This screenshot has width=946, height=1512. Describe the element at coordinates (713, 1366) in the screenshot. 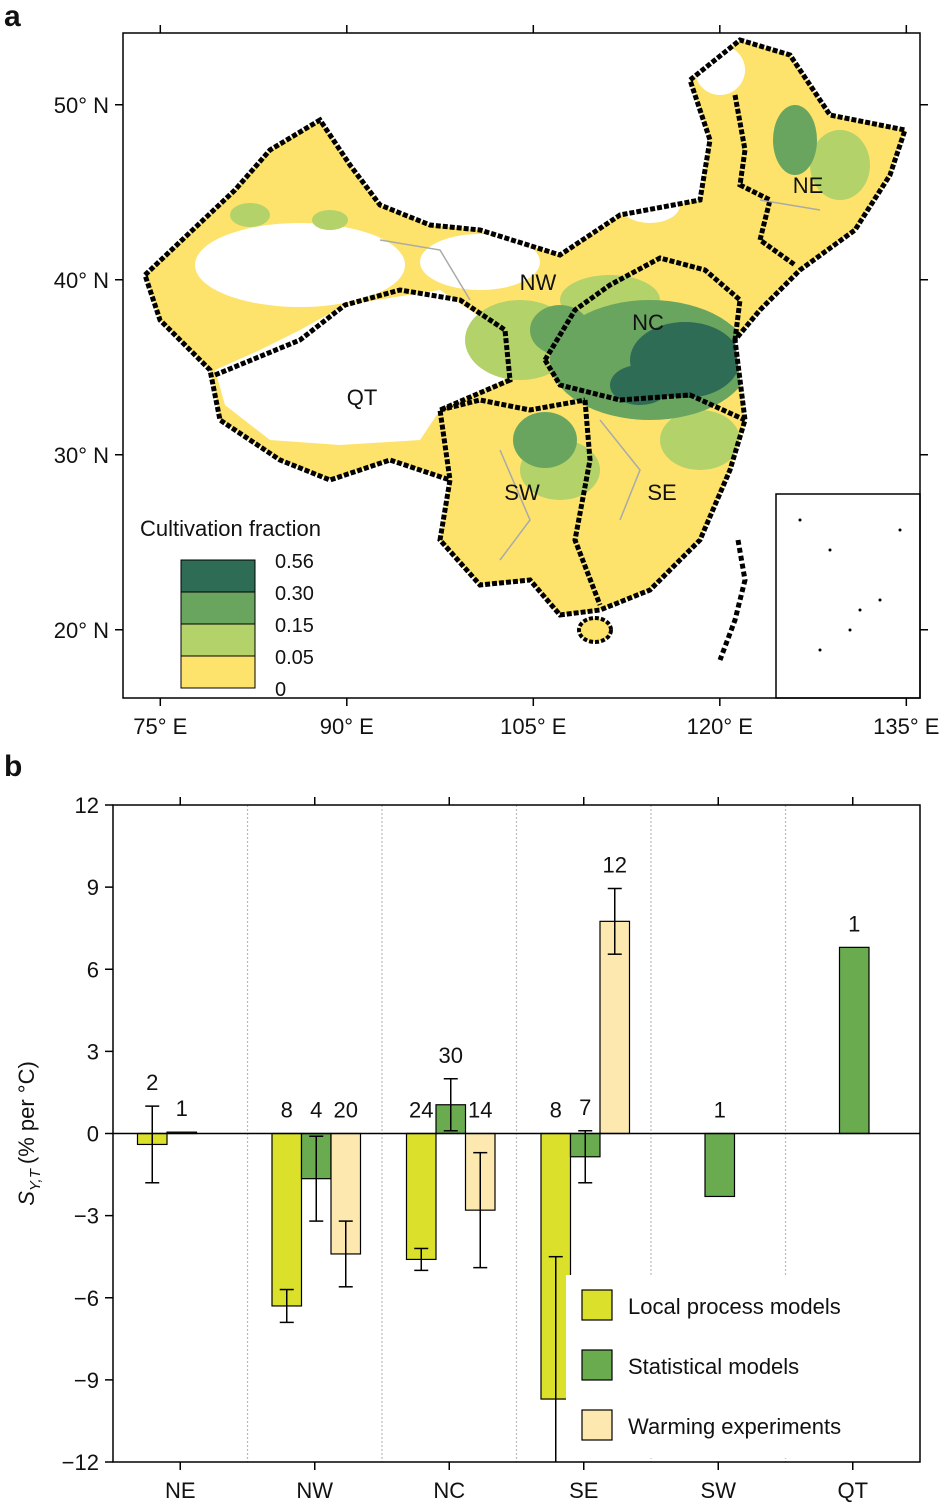

I see `legend-label: Statistical models` at that location.